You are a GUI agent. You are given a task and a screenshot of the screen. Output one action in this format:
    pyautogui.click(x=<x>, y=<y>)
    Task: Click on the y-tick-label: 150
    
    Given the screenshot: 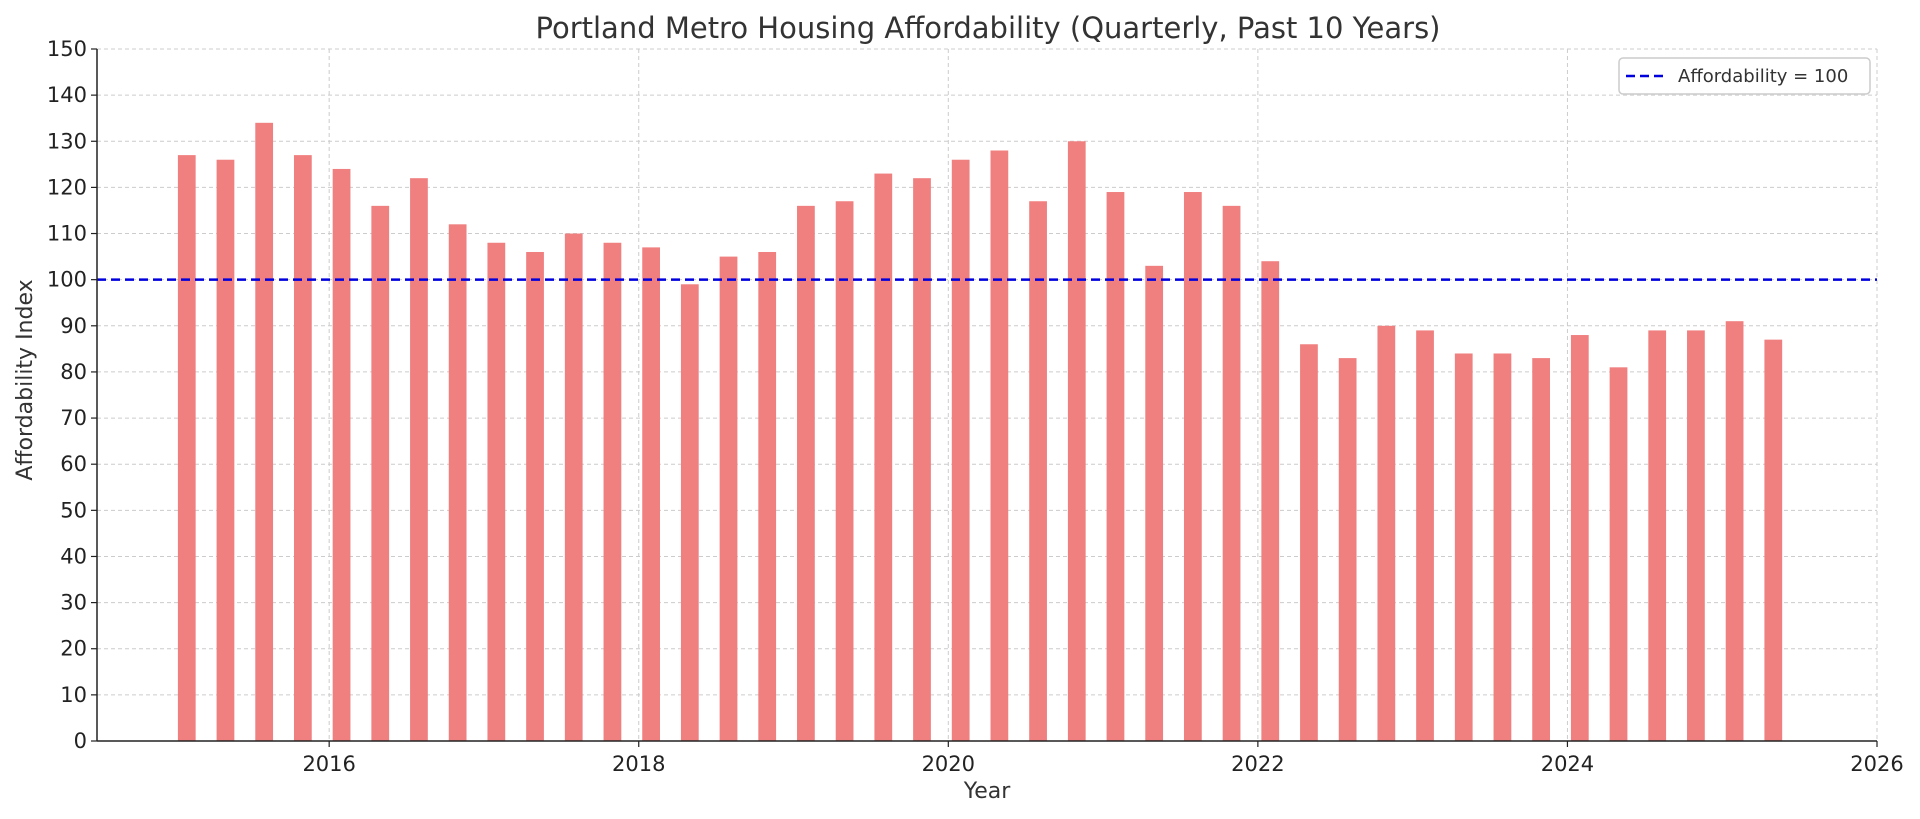 What is the action you would take?
    pyautogui.click(x=67, y=49)
    